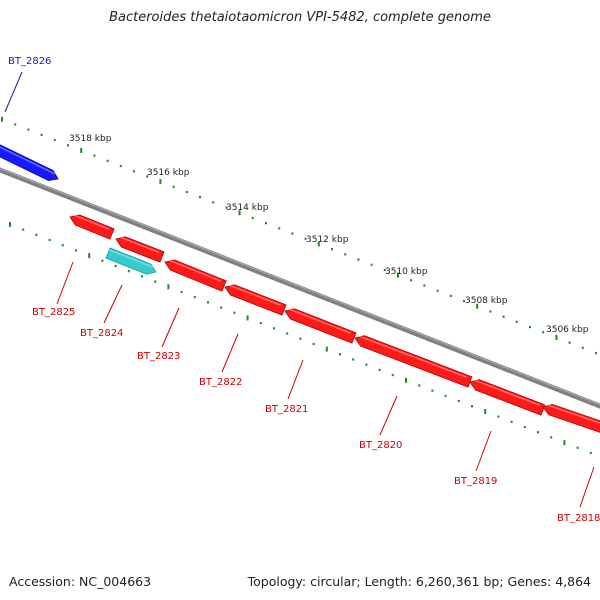  What do you see at coordinates (53, 289) in the screenshot?
I see `gene-label-bt-2825: BT_2825` at bounding box center [53, 289].